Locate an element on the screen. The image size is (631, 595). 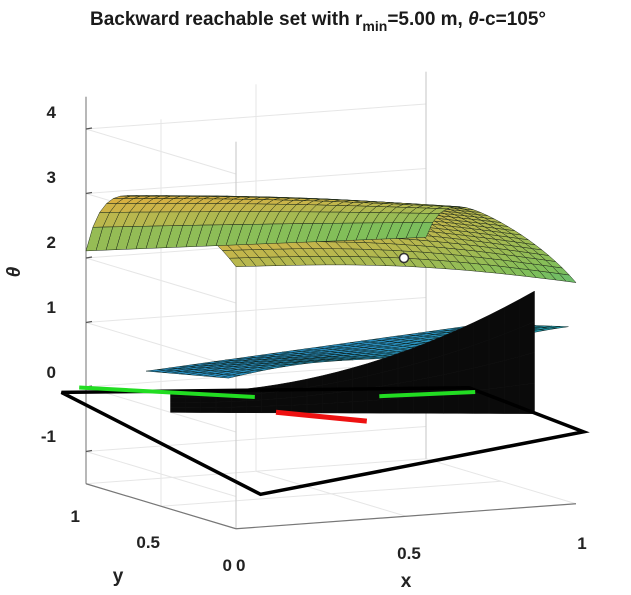
x-tick-label: 0 is located at coordinates (240, 565).